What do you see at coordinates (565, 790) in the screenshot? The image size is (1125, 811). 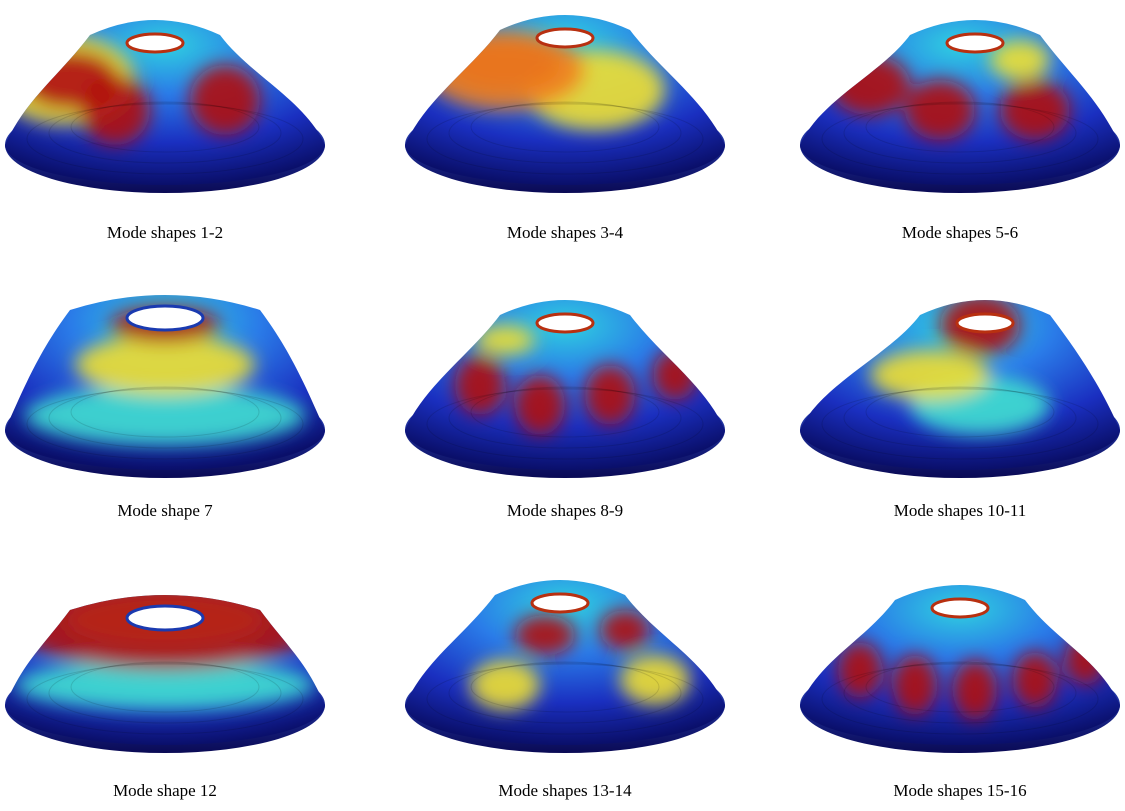 I see `caption: Mode shapes 13-14` at bounding box center [565, 790].